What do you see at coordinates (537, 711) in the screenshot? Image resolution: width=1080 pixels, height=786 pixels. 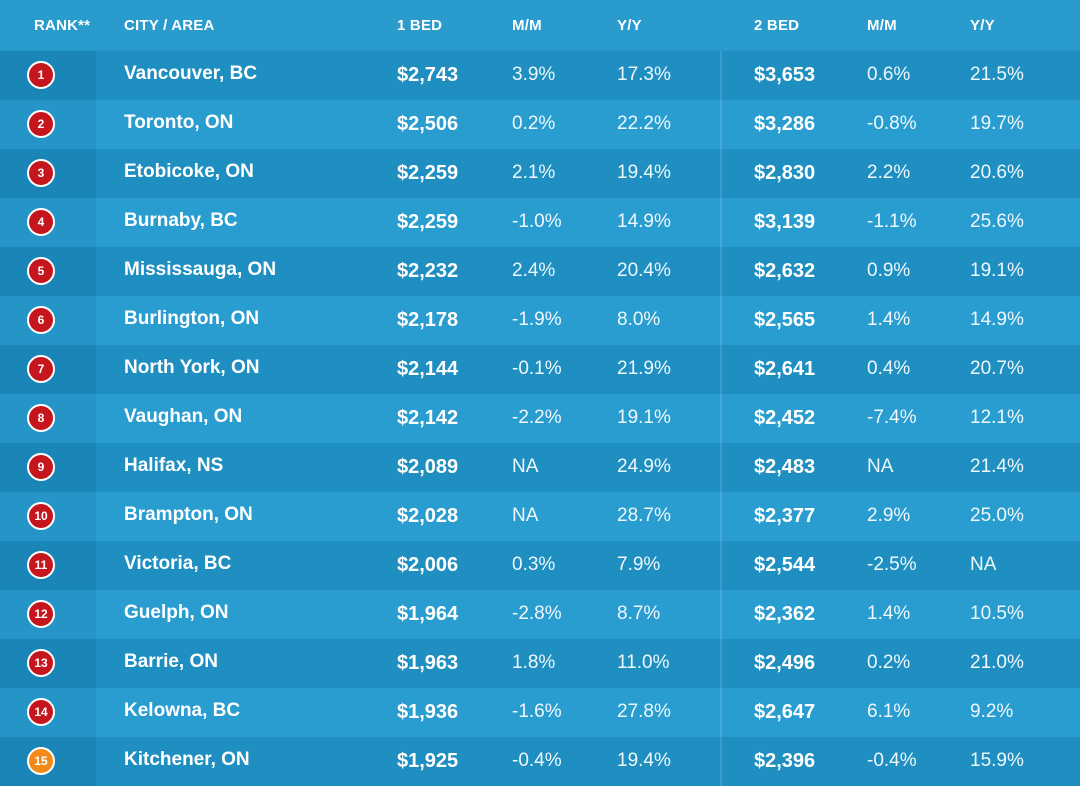 I see `one-bed-mm-change: -1.6%` at bounding box center [537, 711].